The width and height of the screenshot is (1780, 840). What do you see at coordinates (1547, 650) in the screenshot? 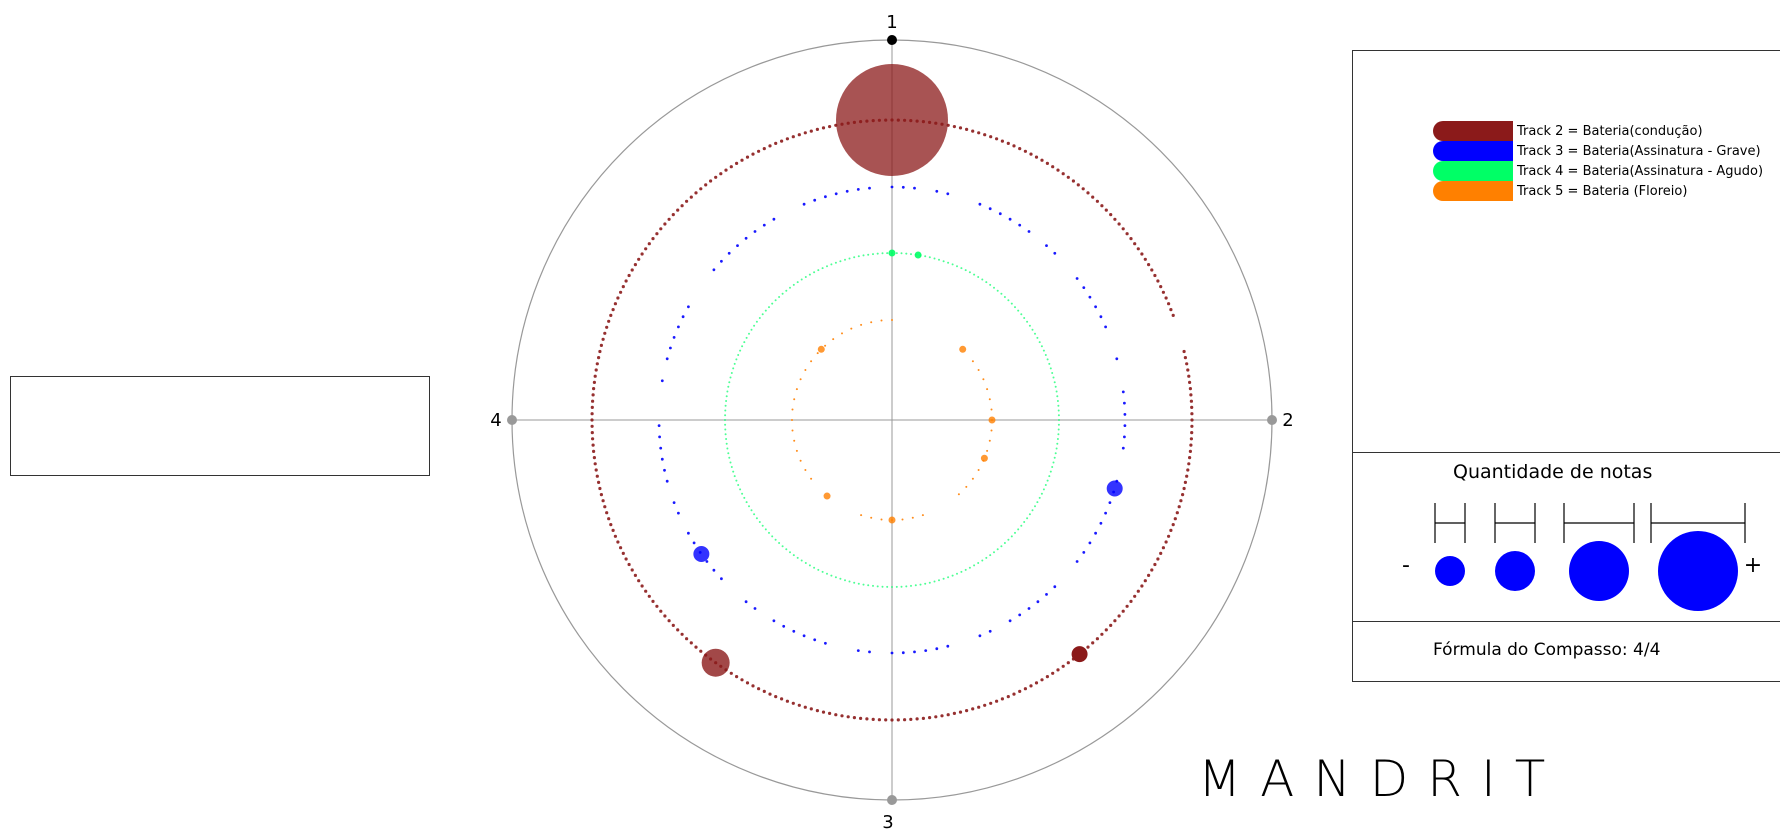
I see `time-signature: Fórmula do Compasso: 4/4` at bounding box center [1547, 650].